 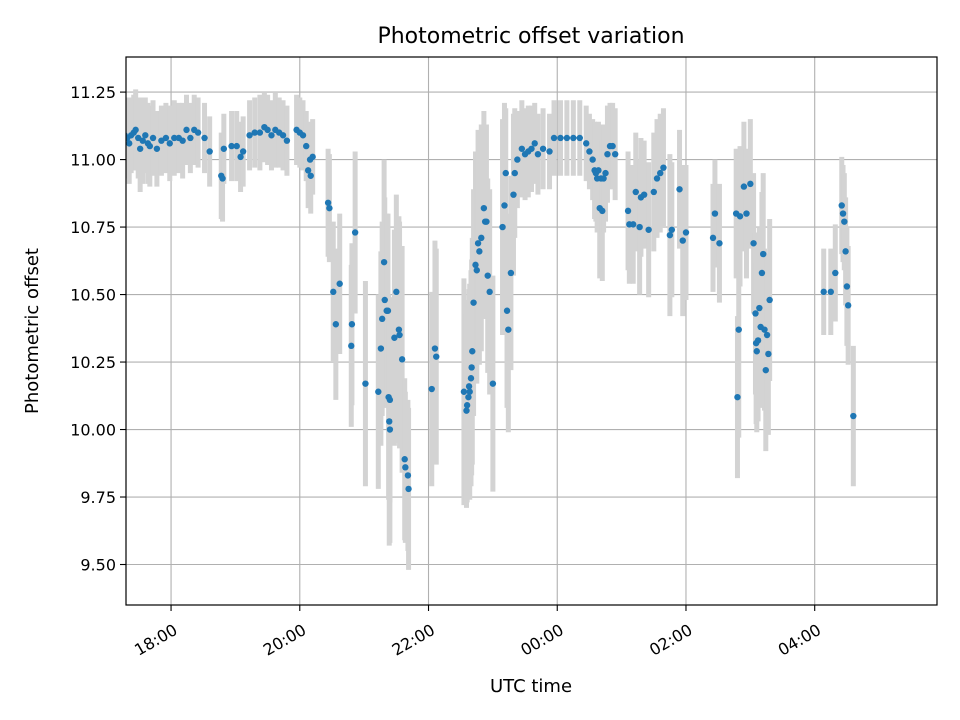 I want to click on chart-title: Photometric offset variation, so click(x=530, y=36).